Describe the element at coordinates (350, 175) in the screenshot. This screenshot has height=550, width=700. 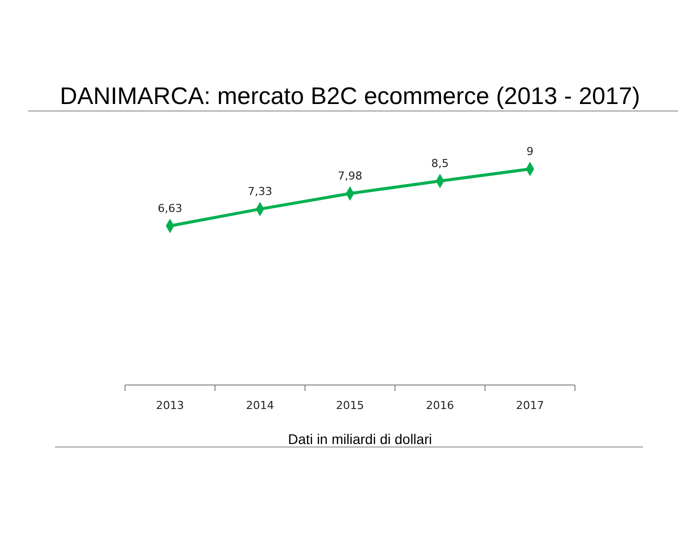
I see `data-label: 7,98` at that location.